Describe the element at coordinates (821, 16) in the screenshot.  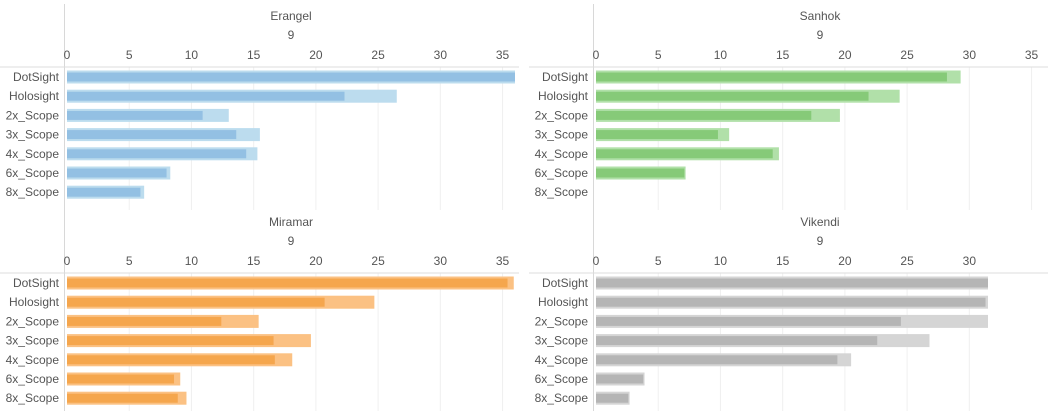
I see `panel-title: Sanhok` at that location.